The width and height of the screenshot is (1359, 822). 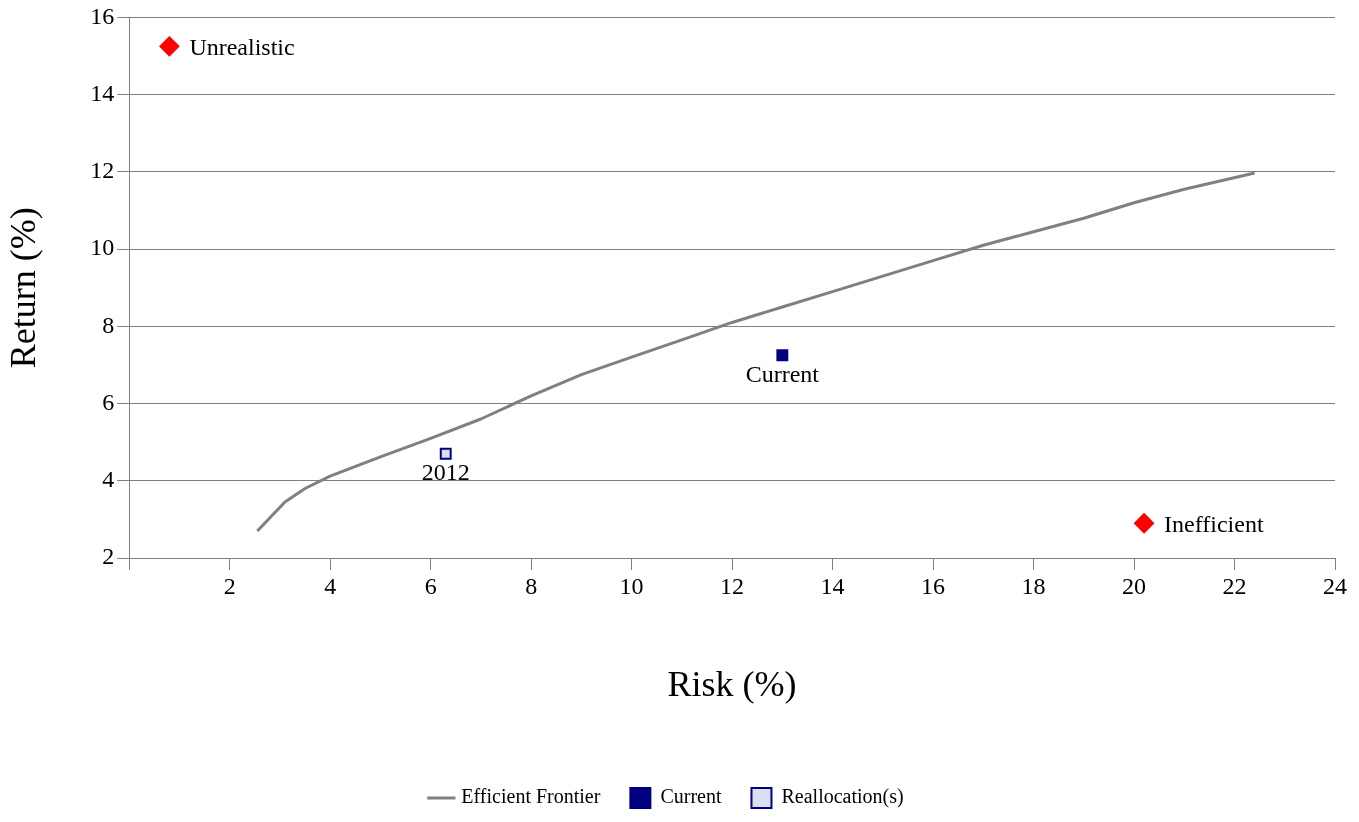 What do you see at coordinates (732, 683) in the screenshot?
I see `x-axis-title: Risk (%)` at bounding box center [732, 683].